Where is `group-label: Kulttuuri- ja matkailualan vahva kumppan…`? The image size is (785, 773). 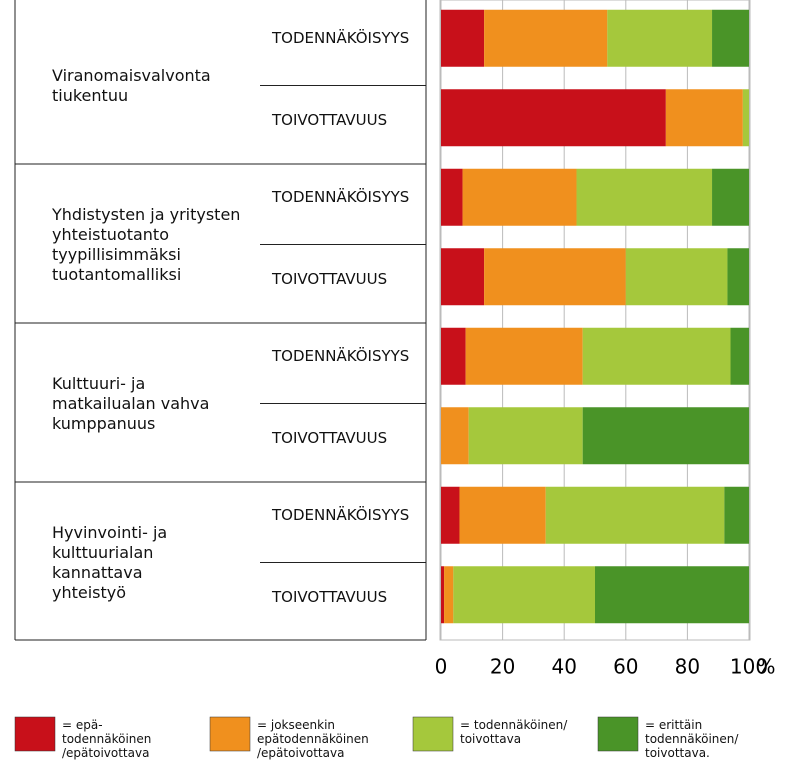
group-label: Kulttuuri- ja matkailualan vahva kumppan… is located at coordinates (131, 403).